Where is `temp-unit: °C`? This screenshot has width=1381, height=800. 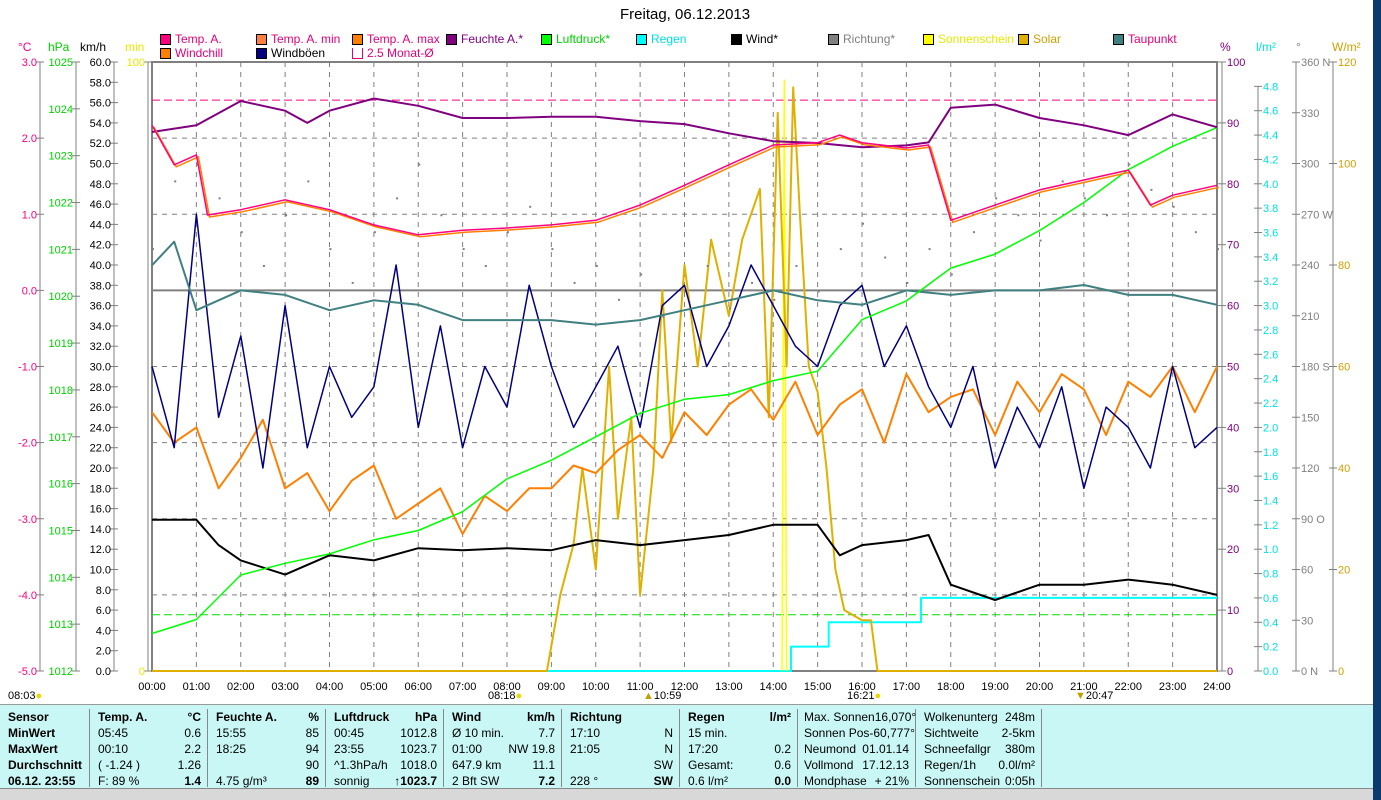
temp-unit: °C is located at coordinates (25, 47).